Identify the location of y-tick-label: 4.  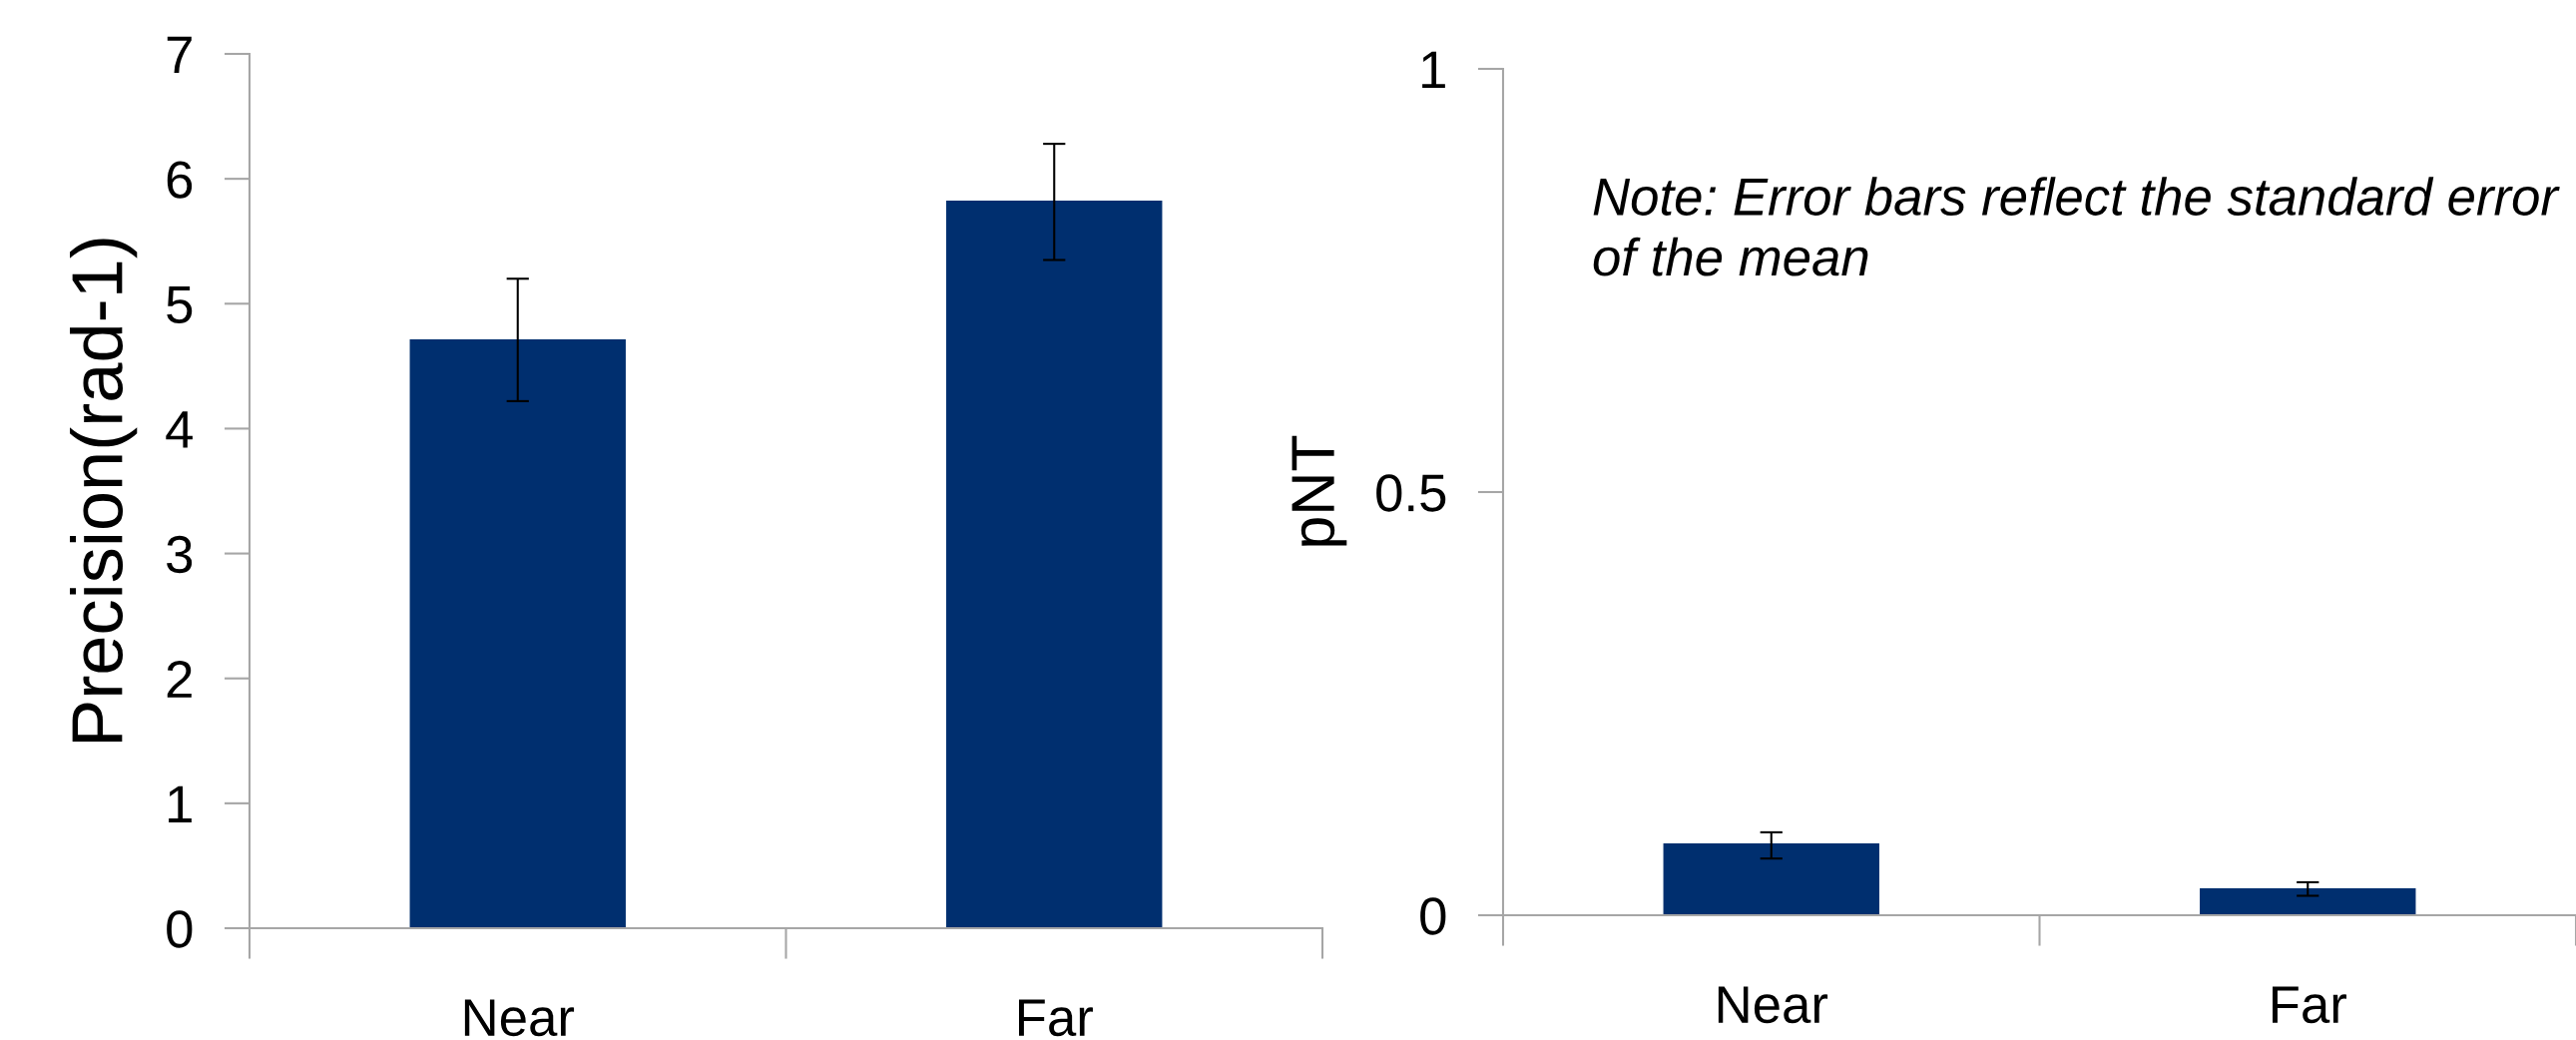
(180, 429).